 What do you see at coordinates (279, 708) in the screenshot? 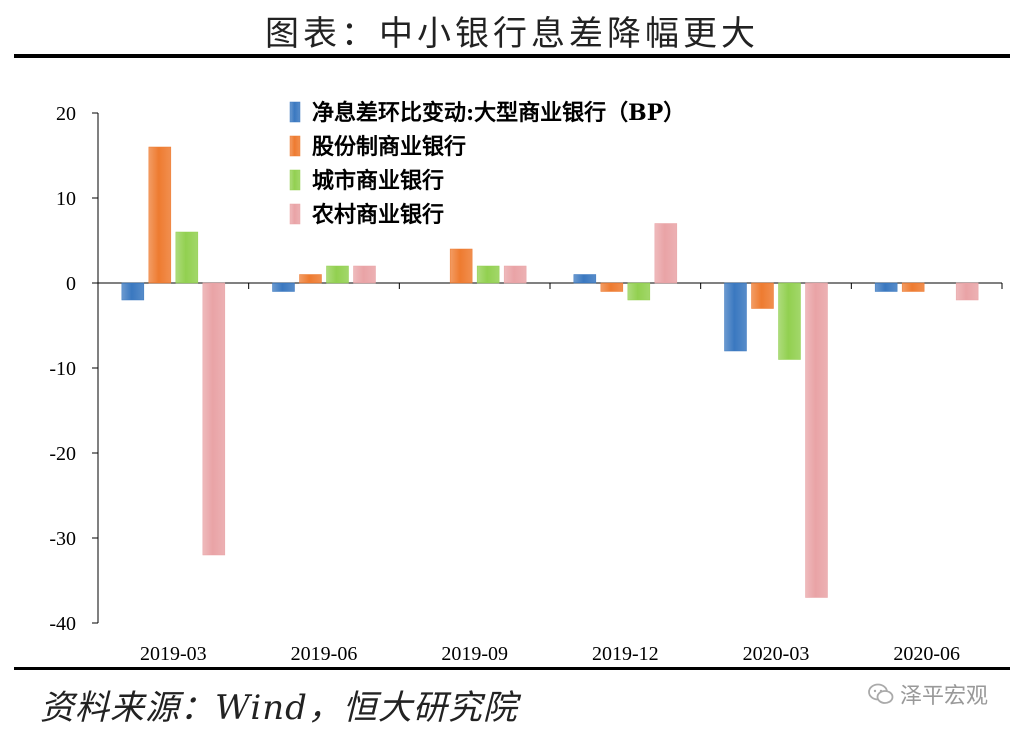
I see `source-note: 资料来源：Wind，恒大研究院` at bounding box center [279, 708].